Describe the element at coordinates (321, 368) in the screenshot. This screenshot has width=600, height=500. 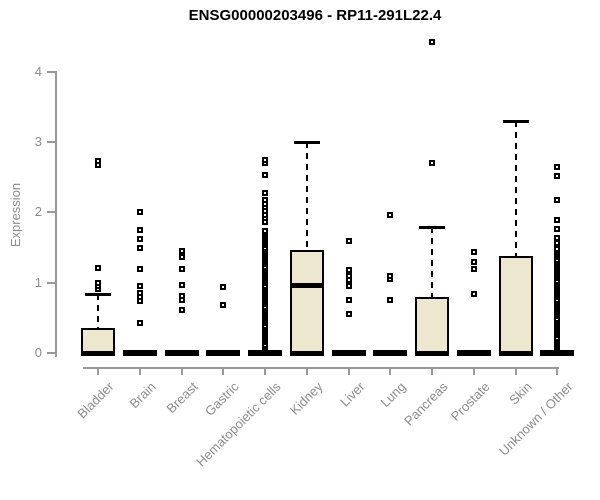
I see `x-axis-line` at that location.